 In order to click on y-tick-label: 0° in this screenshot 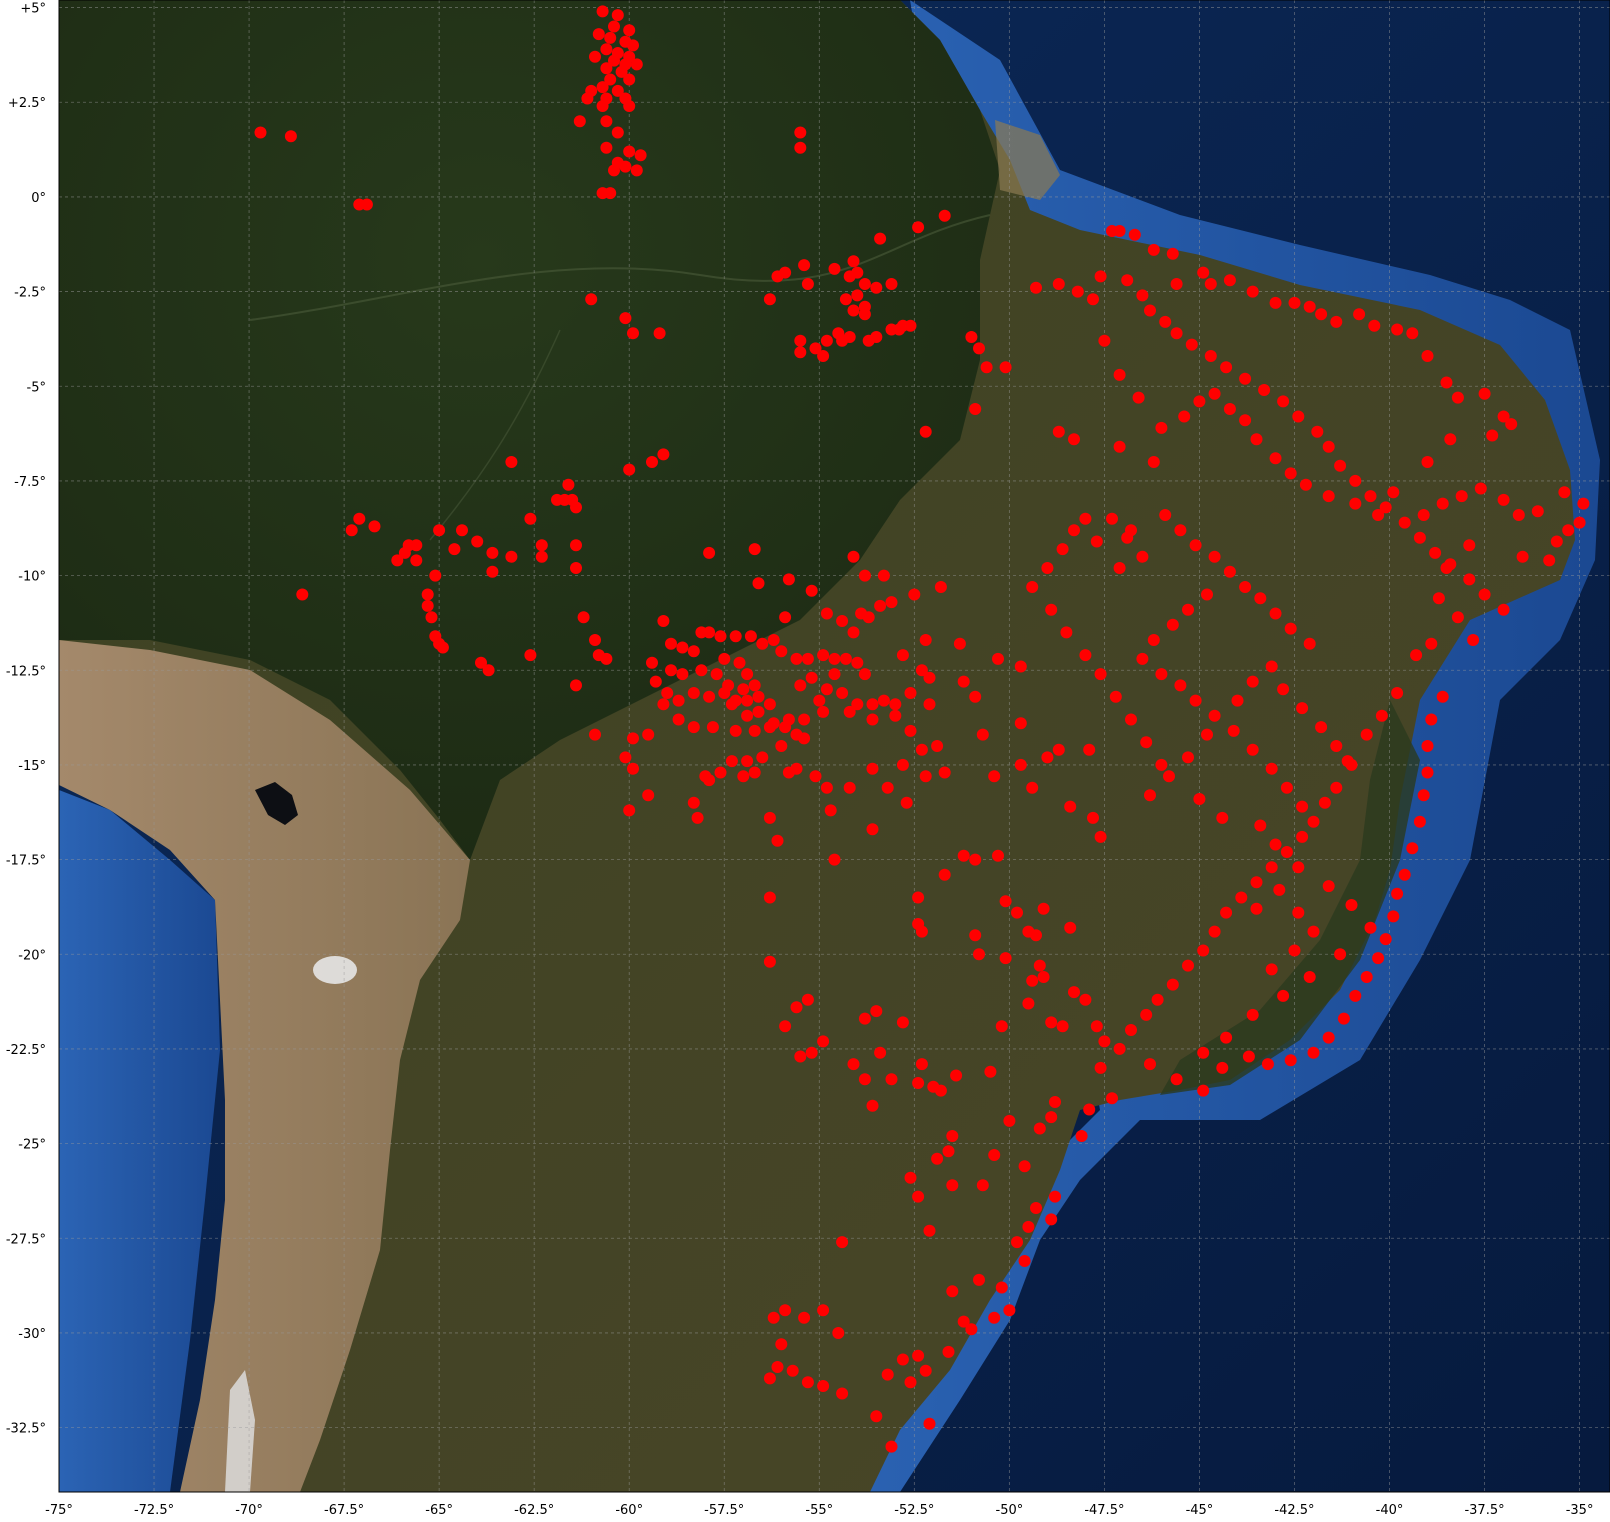, I will do `click(38, 198)`.